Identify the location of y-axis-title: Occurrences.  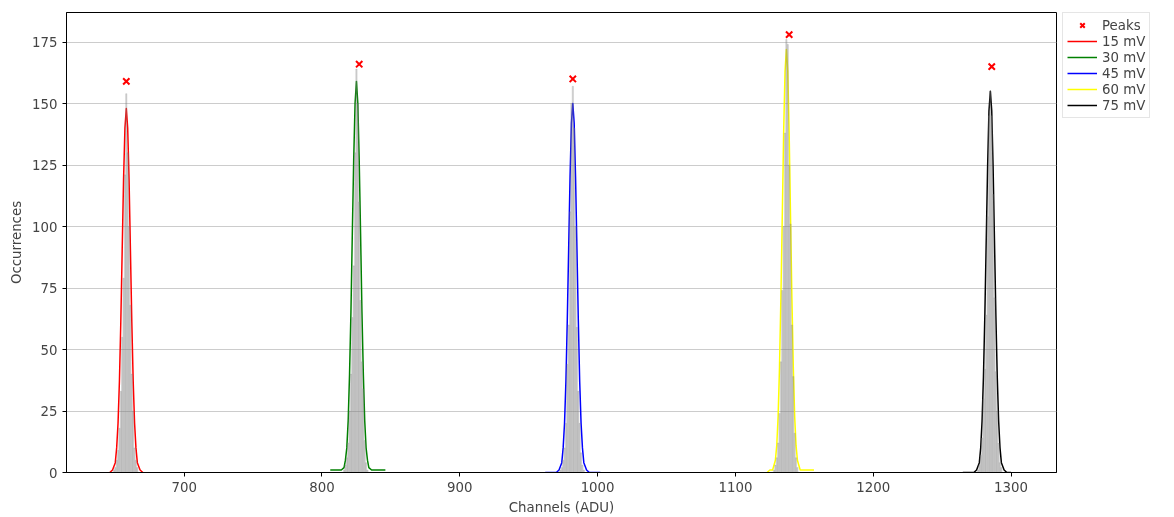
(17, 242).